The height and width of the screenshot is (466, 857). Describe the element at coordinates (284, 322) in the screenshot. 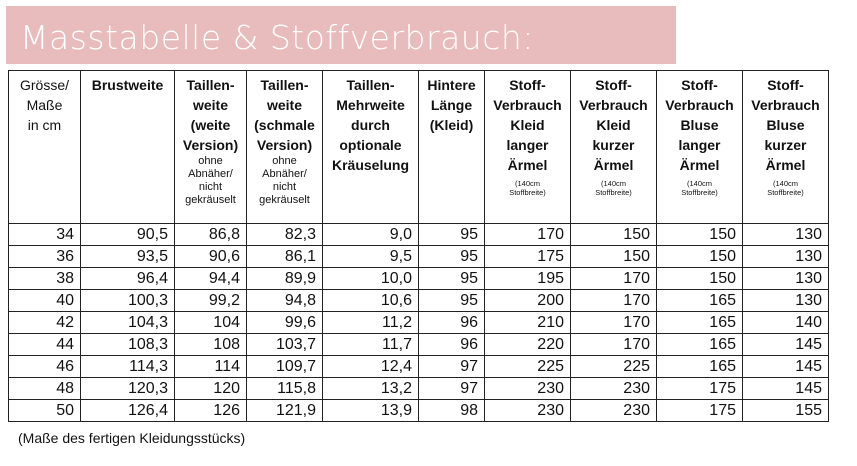

I see `value-cell: 99,6` at that location.